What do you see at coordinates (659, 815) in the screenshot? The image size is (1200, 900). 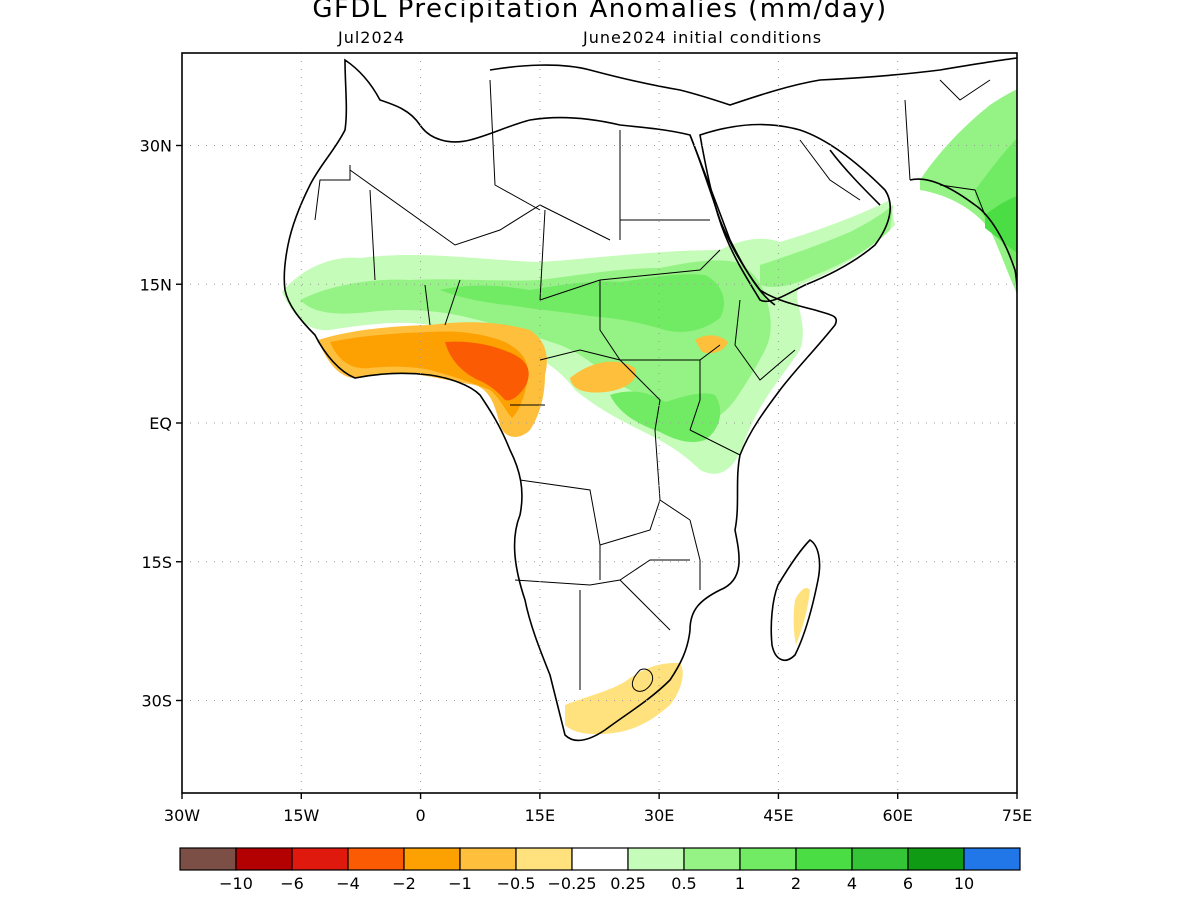 I see `x-tick-label: 30E` at bounding box center [659, 815].